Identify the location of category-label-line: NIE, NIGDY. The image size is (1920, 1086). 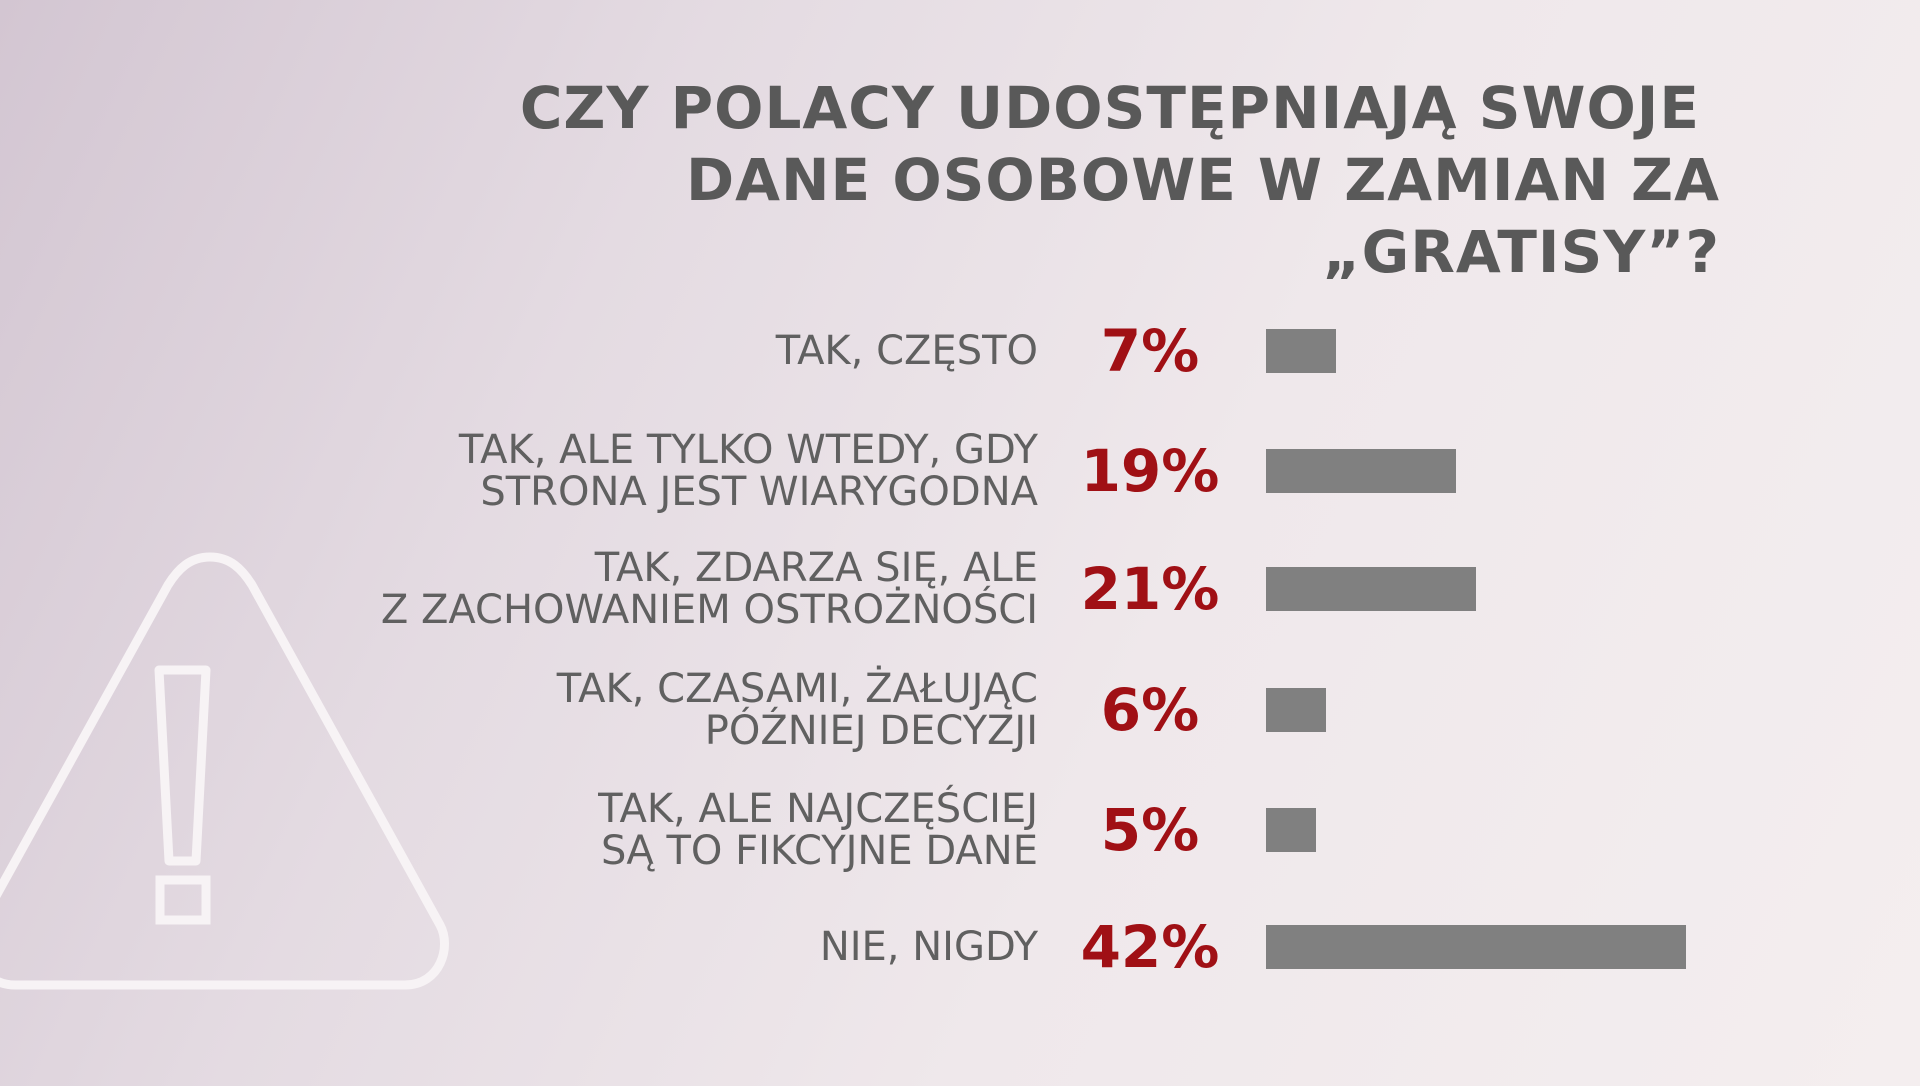
(928, 947).